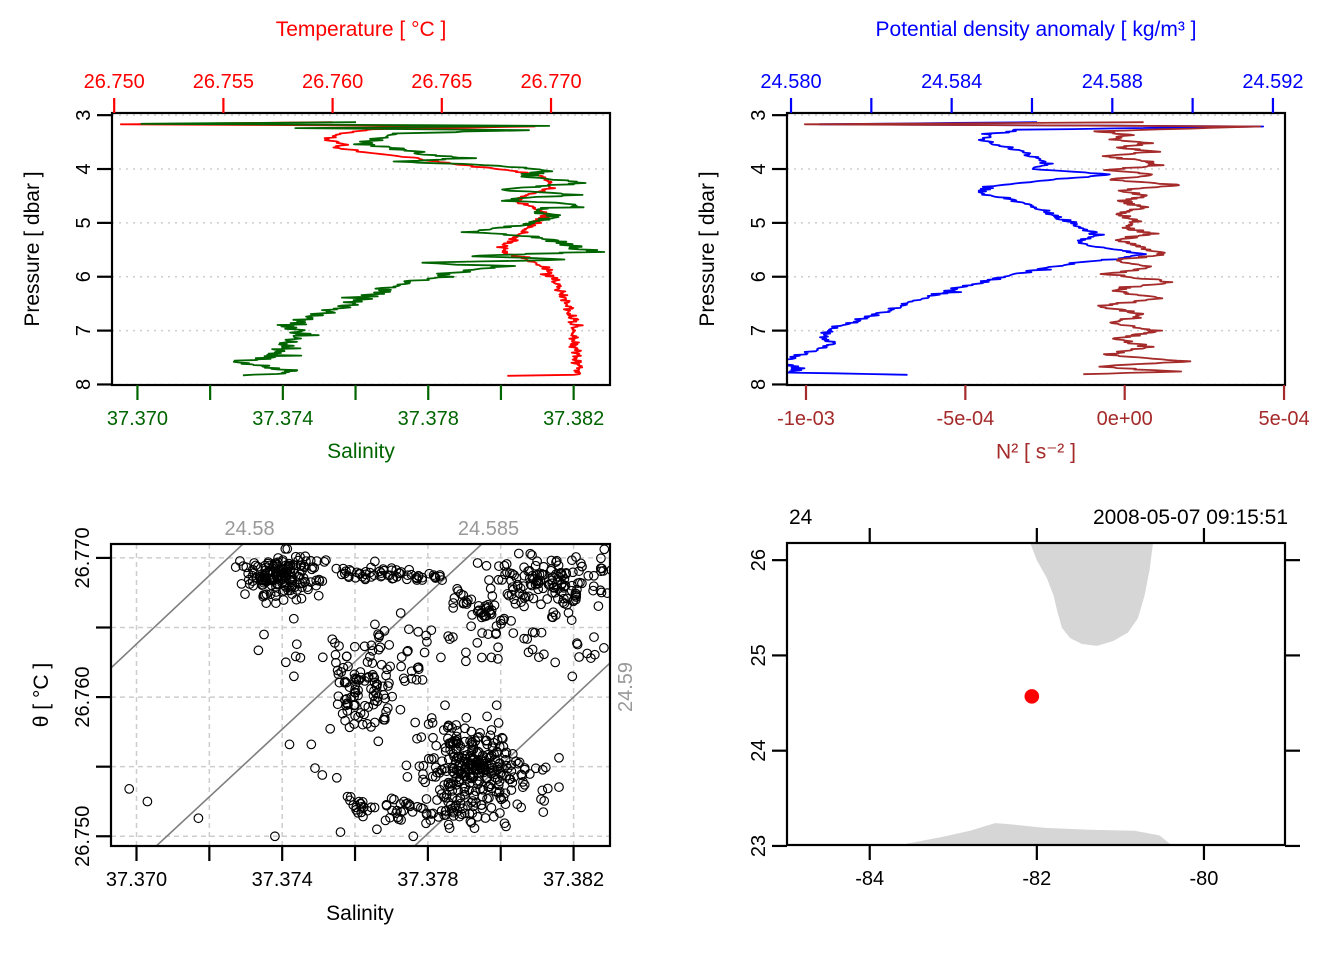  I want to click on tick-label: 37.370, so click(137, 419).